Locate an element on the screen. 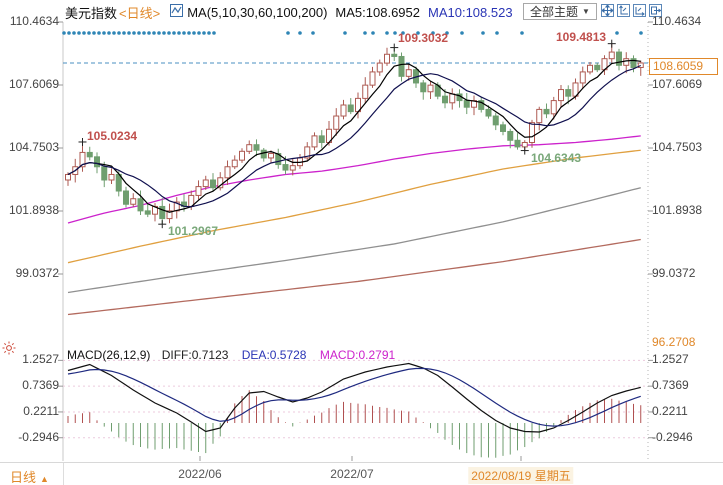 Image resolution: width=723 pixels, height=485 pixels. collapse-panel-icon is located at coordinates (655, 10).